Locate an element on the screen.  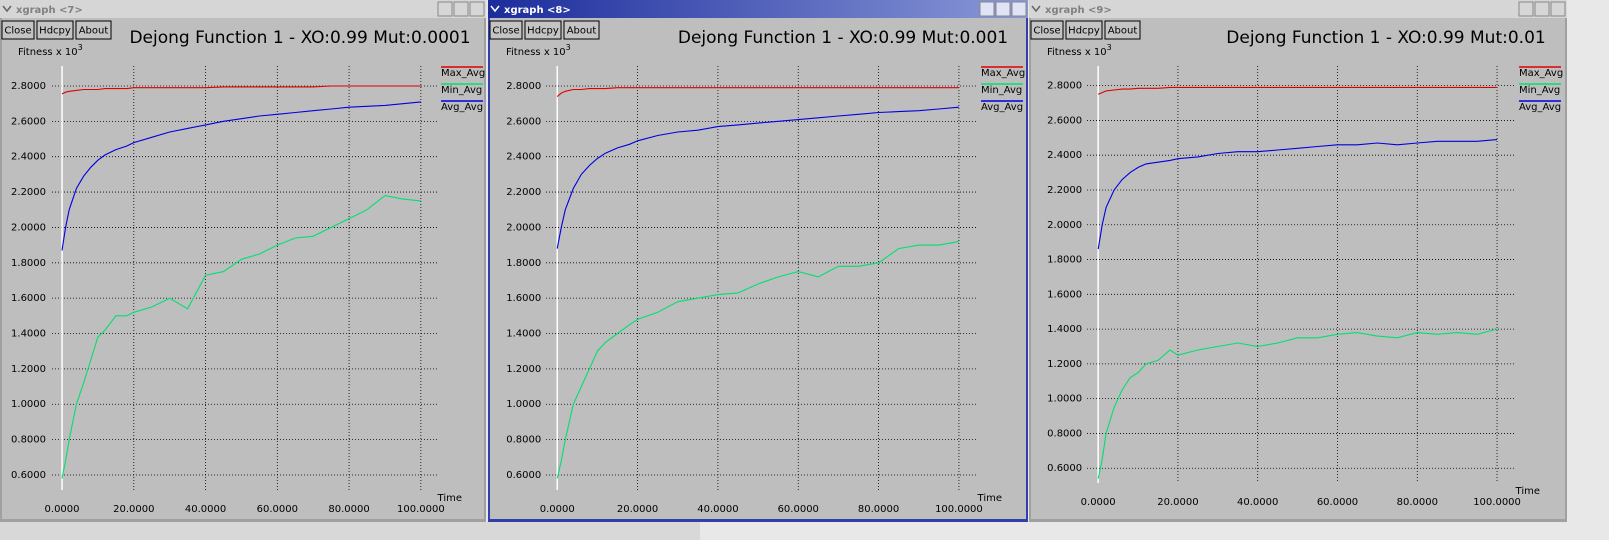
chart-title: Dejong Function 1 - XO:0.99 Mut:0.001 is located at coordinates (843, 38).